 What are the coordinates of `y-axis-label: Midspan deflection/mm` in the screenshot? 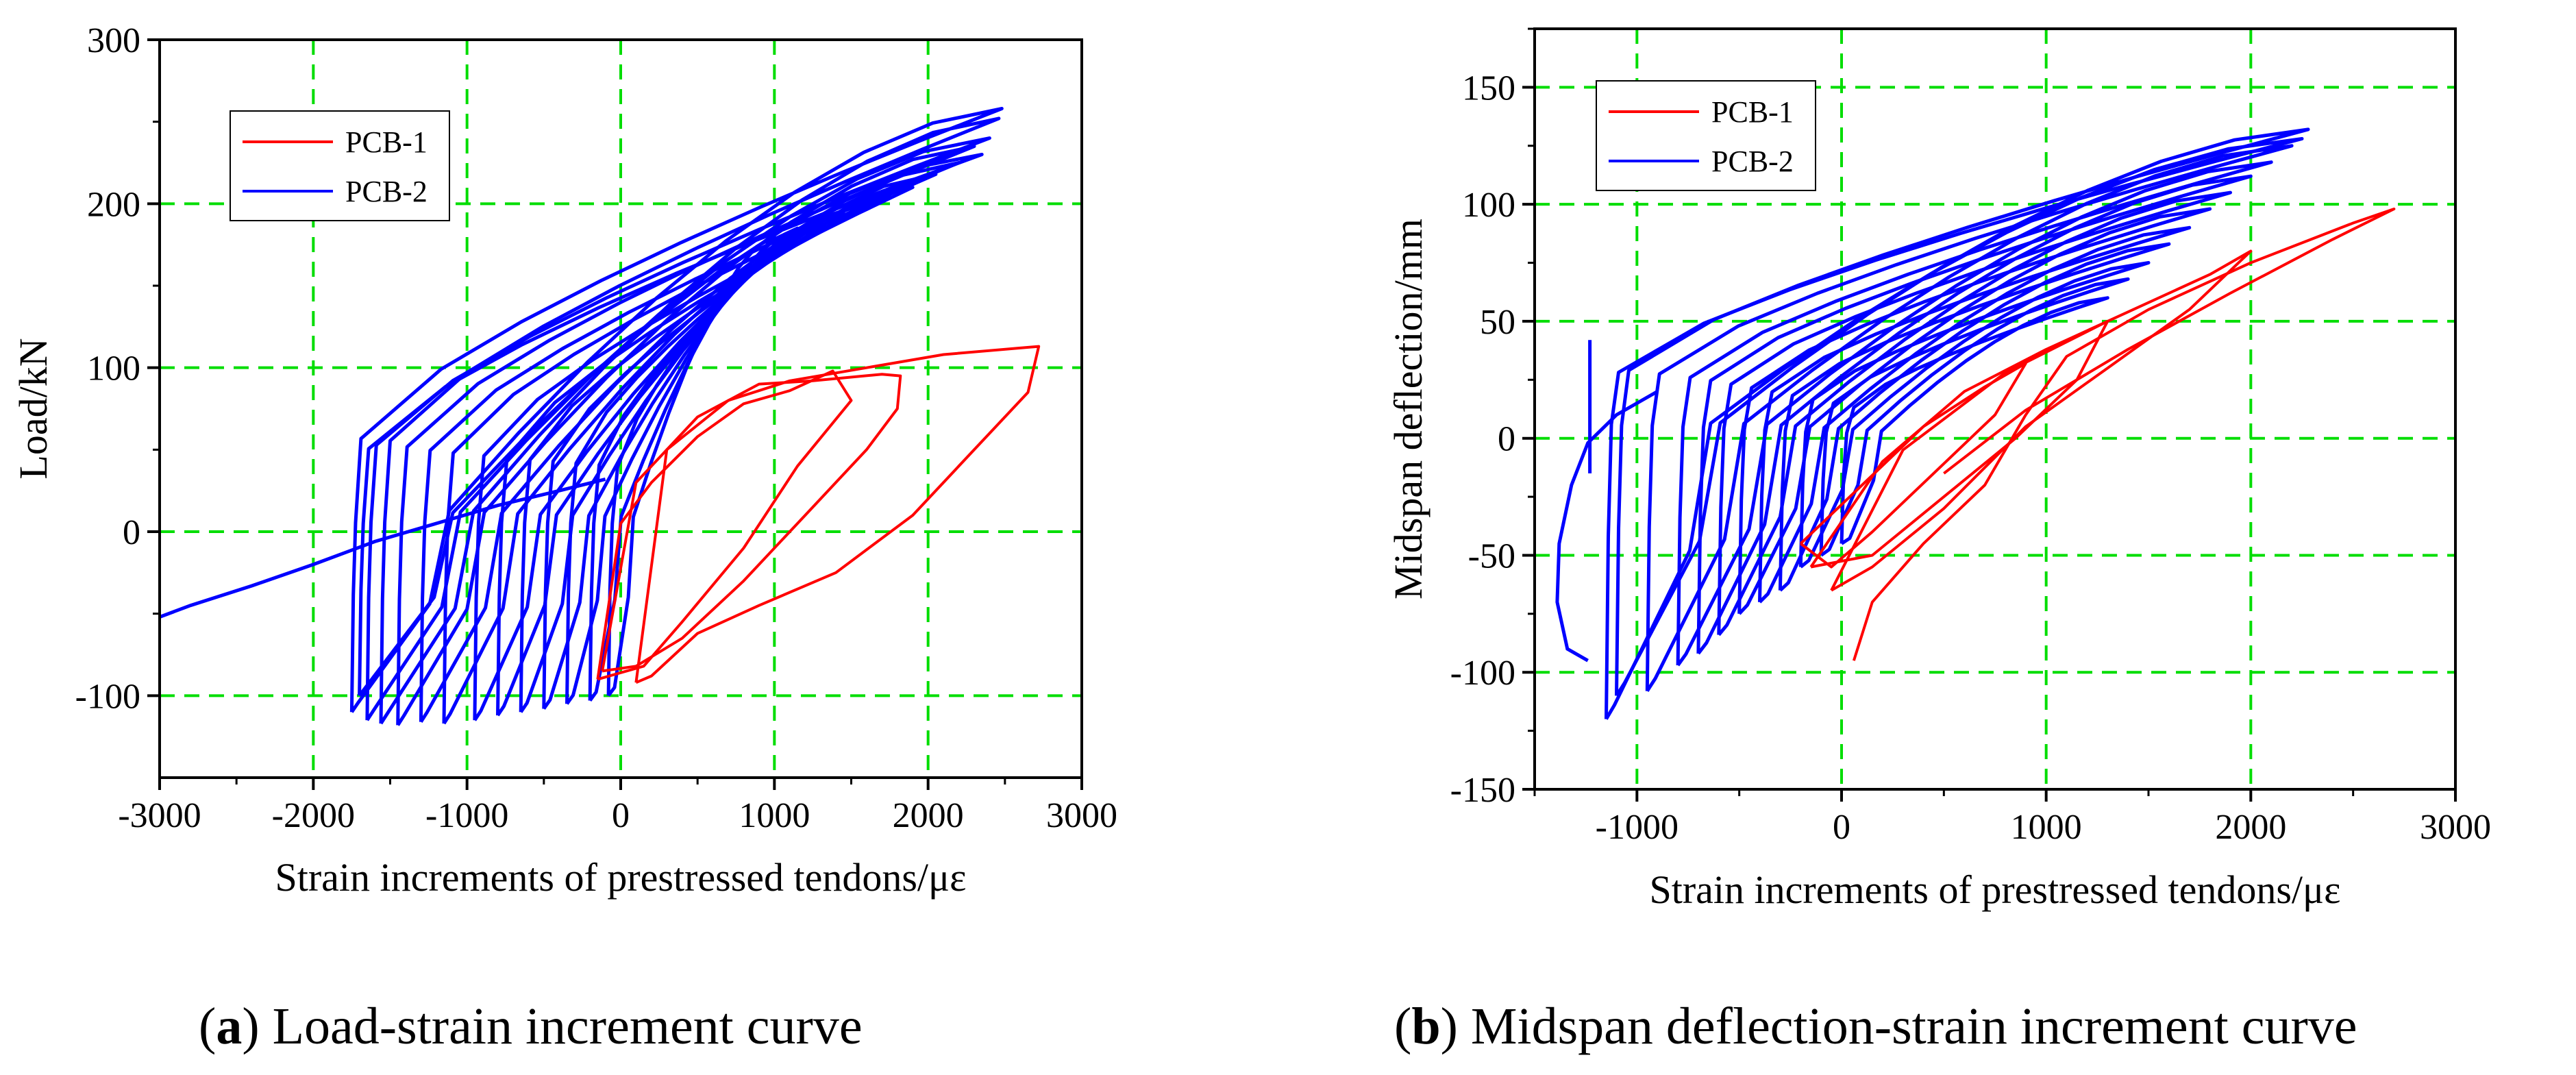 It's located at (1408, 410).